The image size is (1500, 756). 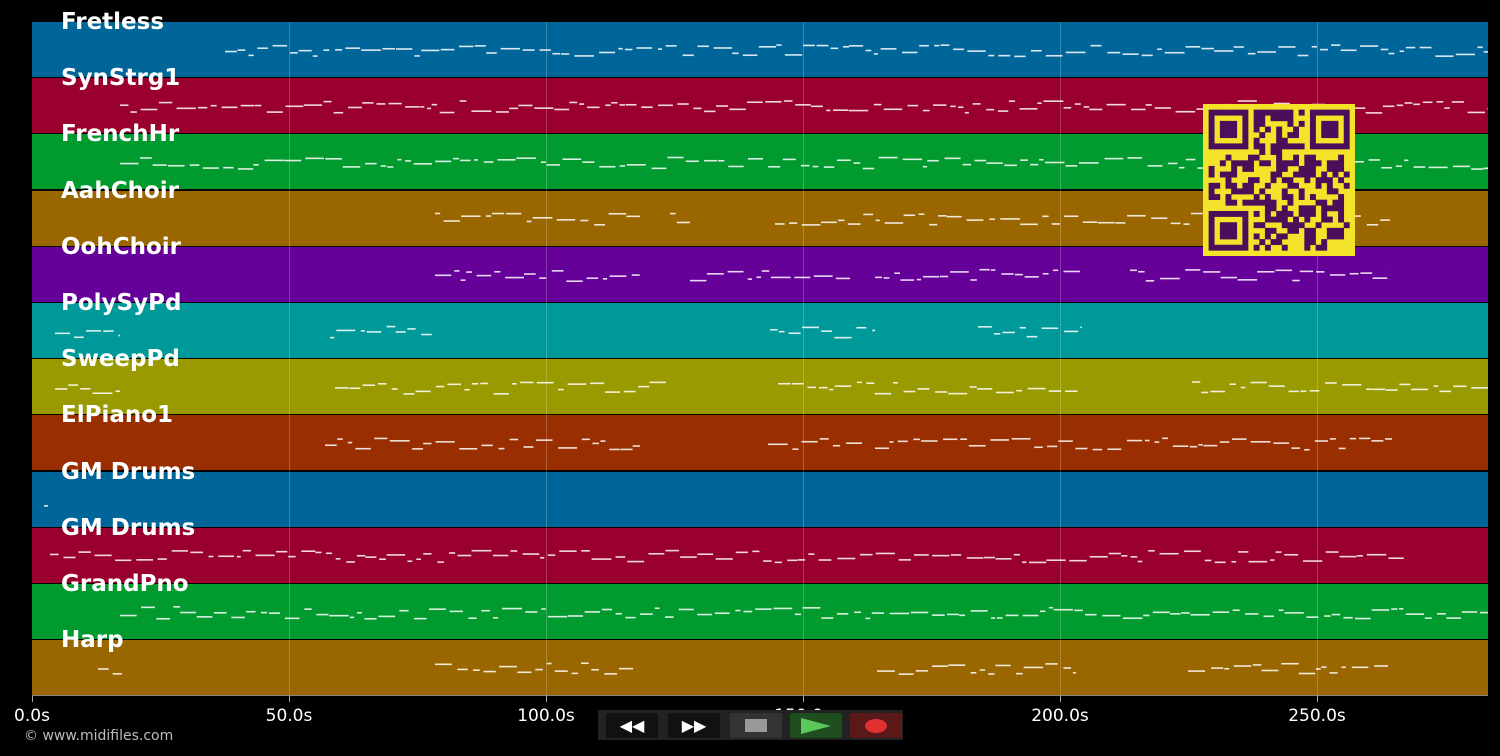 I want to click on play-button, so click(x=816, y=725).